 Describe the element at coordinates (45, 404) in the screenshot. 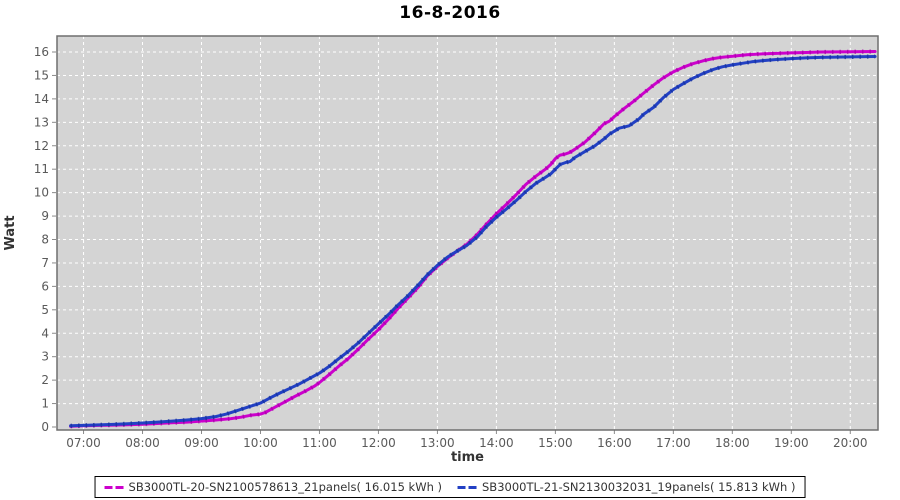

I see `y-tick-label: 1` at that location.